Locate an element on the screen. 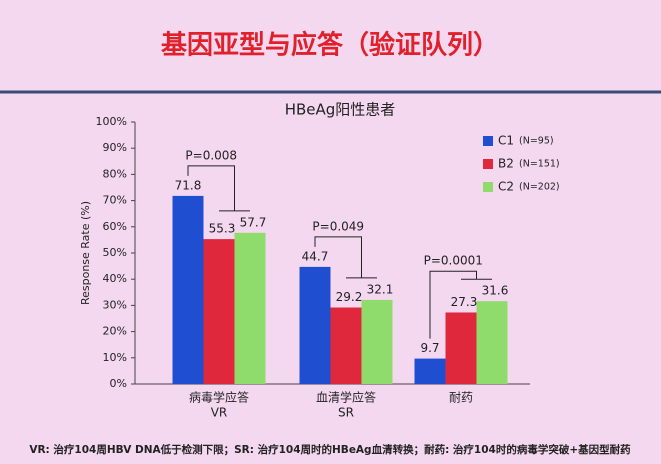 The height and width of the screenshot is (464, 661). legend-label: C1 is located at coordinates (506, 141).